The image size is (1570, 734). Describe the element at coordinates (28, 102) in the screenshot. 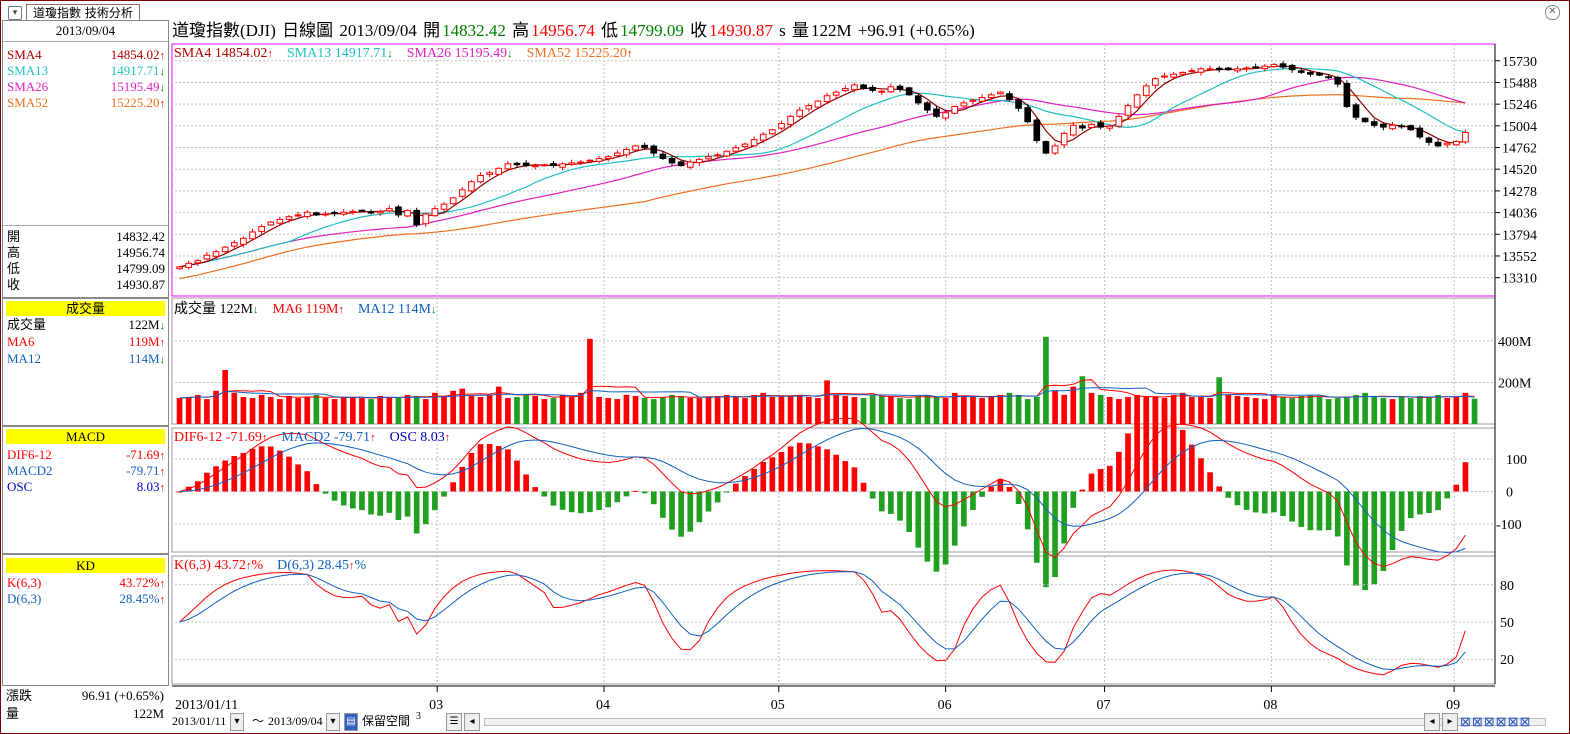

I see `indicator-label: SMA52` at that location.